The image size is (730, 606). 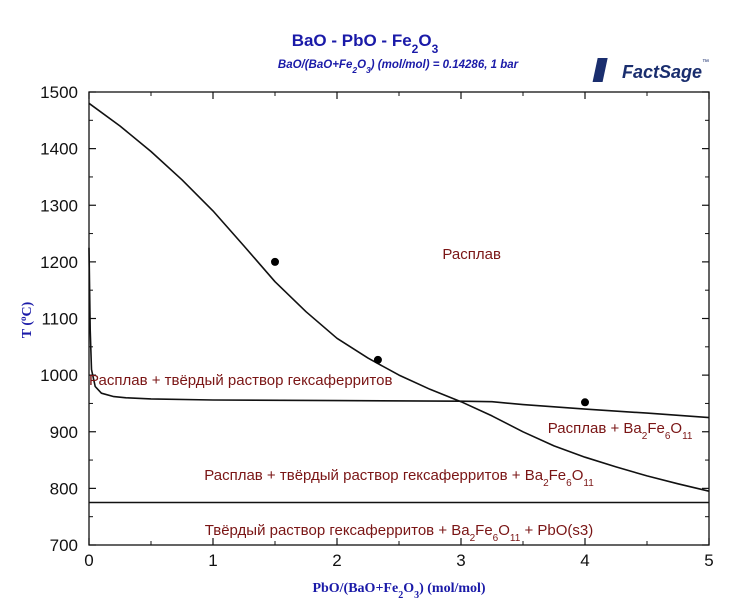 I want to click on x-tick-label: 1, so click(x=212, y=560).